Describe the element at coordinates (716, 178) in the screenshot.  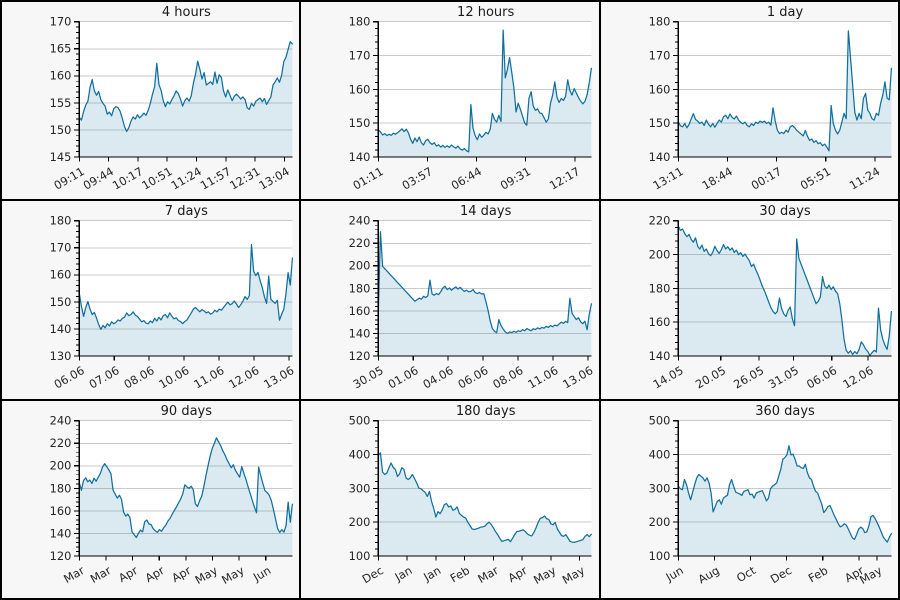
I see `svg-text: 18:44` at that location.